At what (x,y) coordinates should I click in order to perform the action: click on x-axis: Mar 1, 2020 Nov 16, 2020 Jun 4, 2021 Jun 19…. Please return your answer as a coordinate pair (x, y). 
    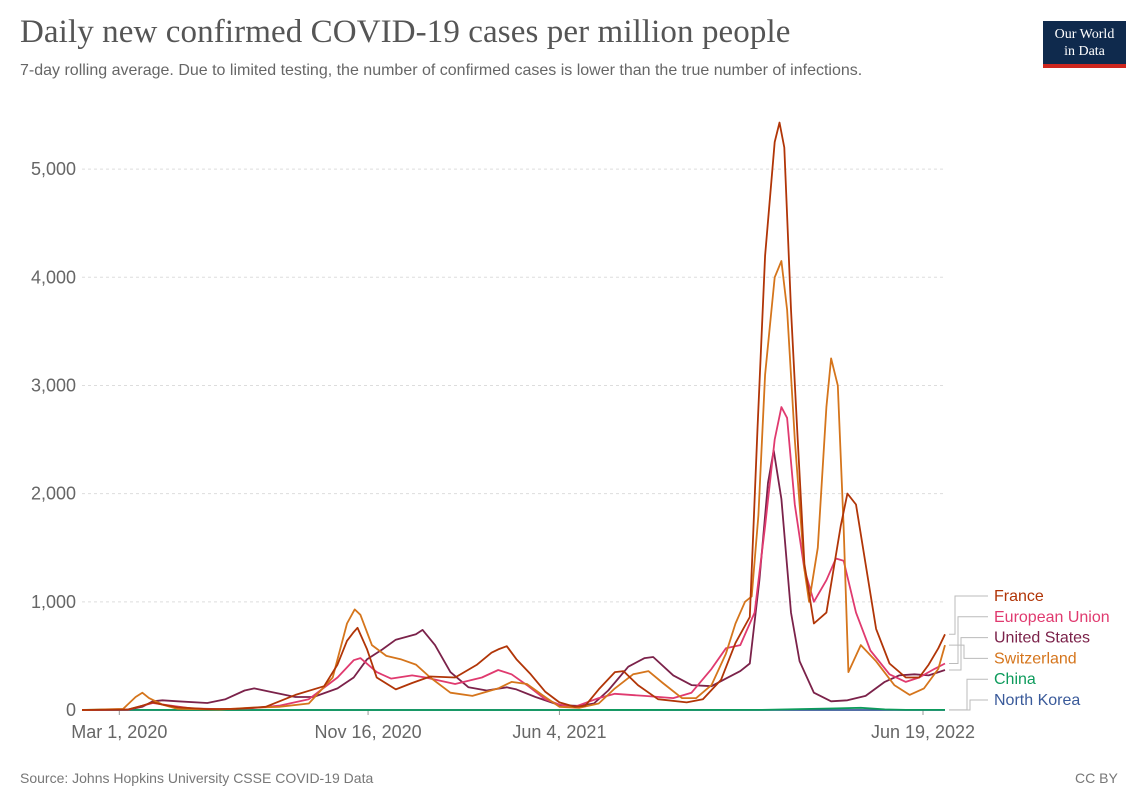
    Looking at the image, I should click on (523, 725).